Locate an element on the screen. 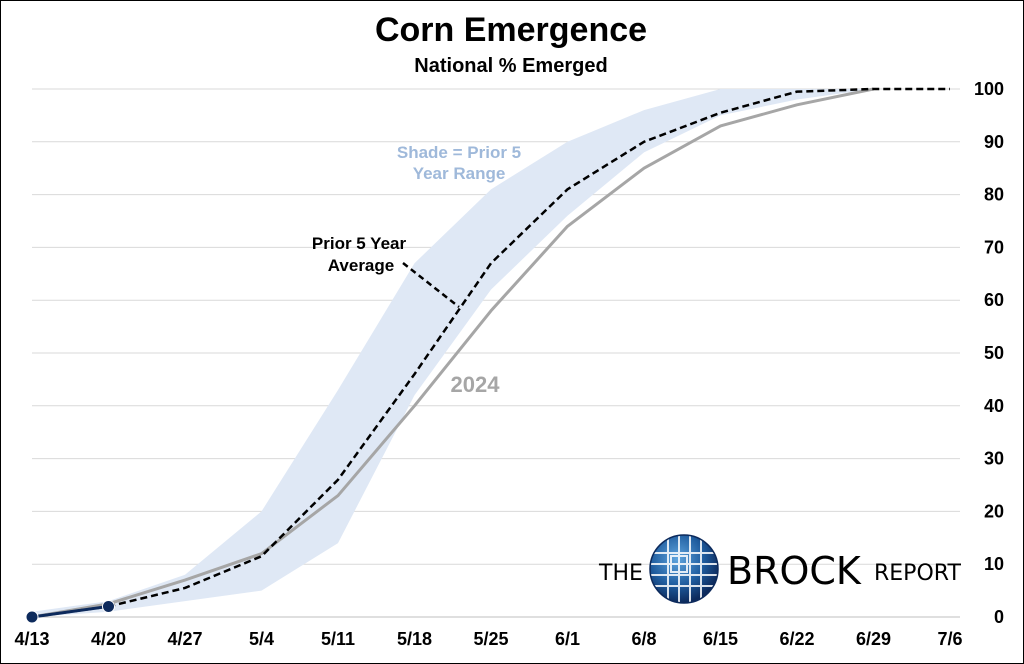 This screenshot has height=664, width=1024. average-label: Prior 5 Year Average is located at coordinates (386, 271).